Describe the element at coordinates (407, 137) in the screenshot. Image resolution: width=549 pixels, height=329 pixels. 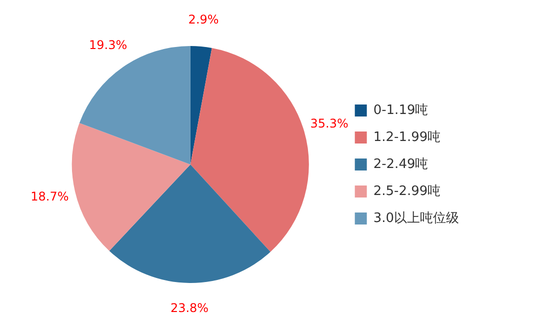
I see `legend-label: 1.2-1.99吨` at that location.